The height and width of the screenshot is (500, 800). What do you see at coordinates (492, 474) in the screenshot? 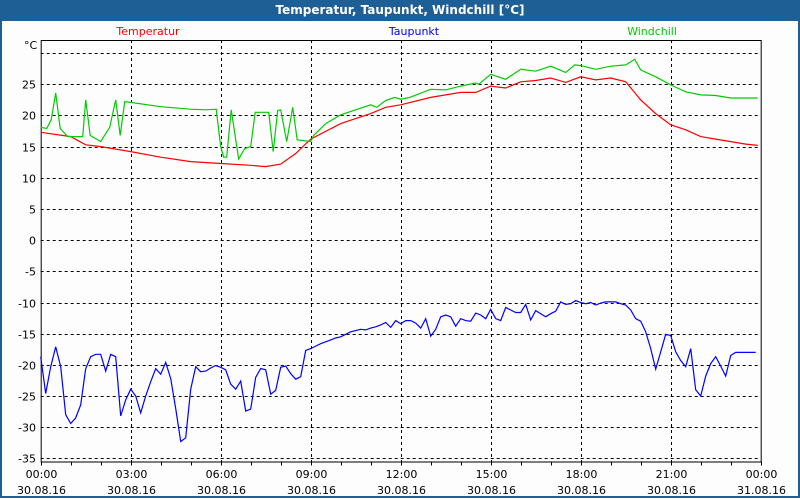
I see `x-tick-time-label: 15:00` at bounding box center [492, 474].